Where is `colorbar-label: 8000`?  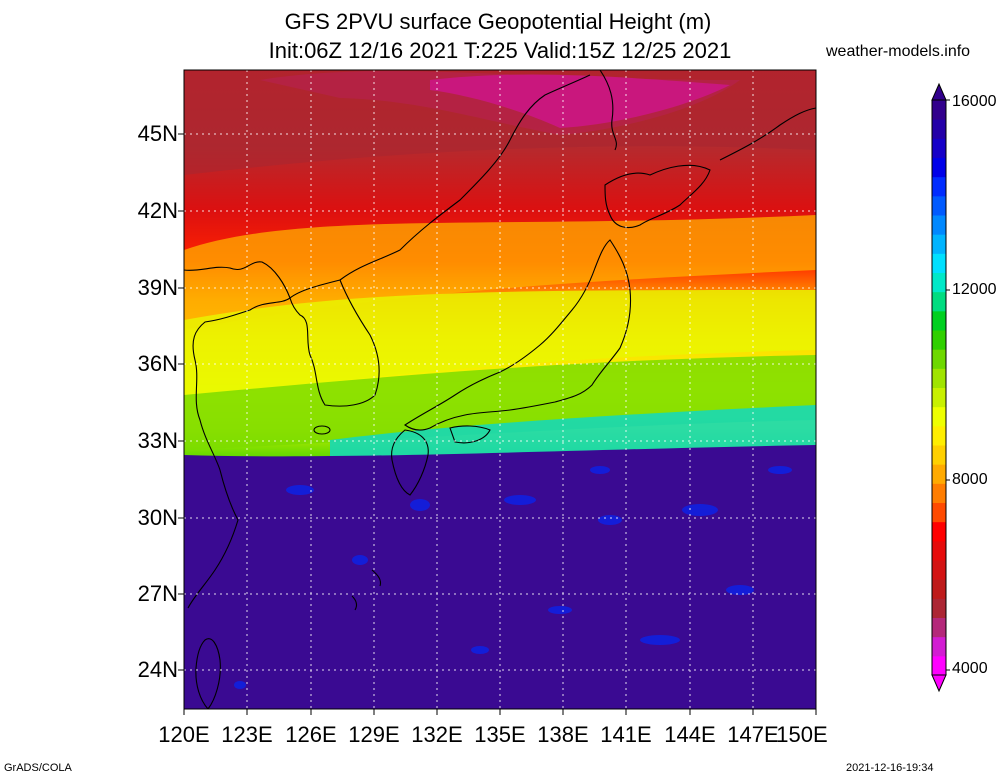
colorbar-label: 8000 is located at coordinates (970, 479).